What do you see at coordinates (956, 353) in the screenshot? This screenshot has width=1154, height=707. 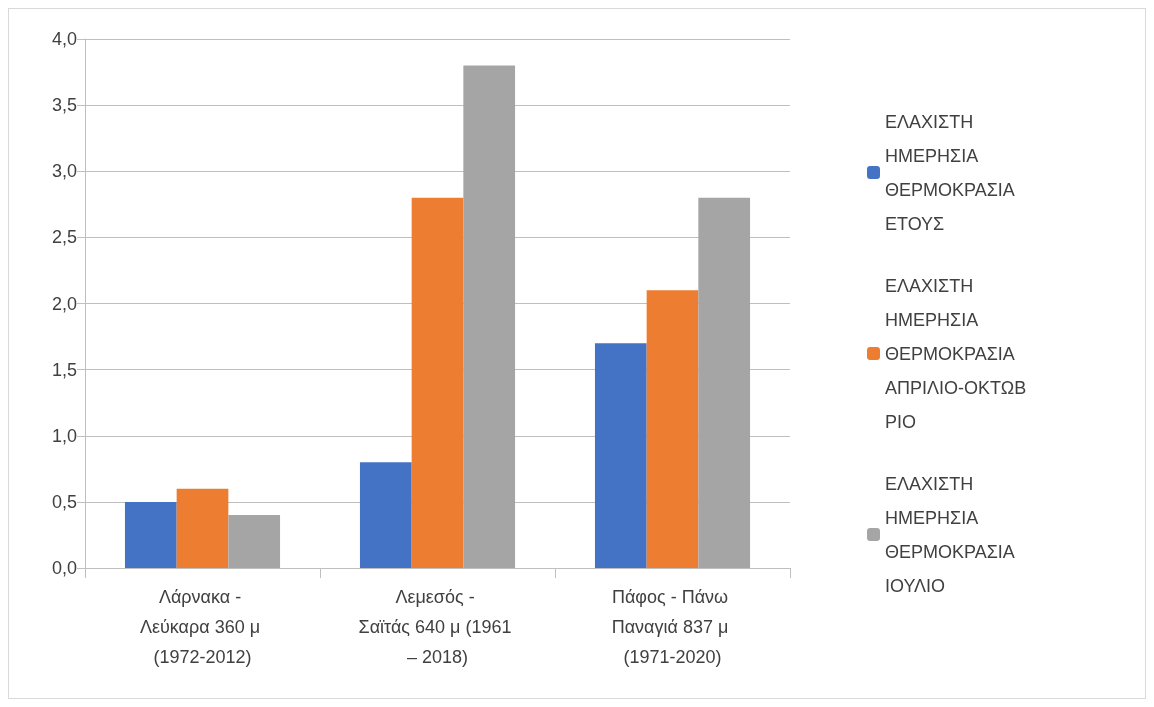 I see `legend-label: ΕΛΑΧΙΣΤΗ ΗΜΕΡΗΣΙΑ ΘΕΡΜΟΚΡΑΣΙΑ ΑΠΡΙΛΙΟ-ΟΚΤΩΒΡΙΟ` at bounding box center [956, 353].